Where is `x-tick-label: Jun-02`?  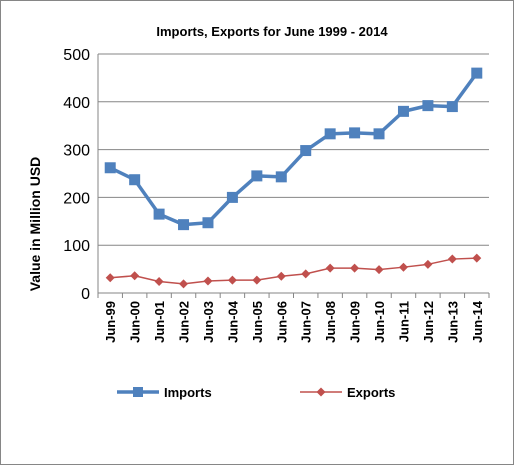 x-tick-label: Jun-02 is located at coordinates (184, 322).